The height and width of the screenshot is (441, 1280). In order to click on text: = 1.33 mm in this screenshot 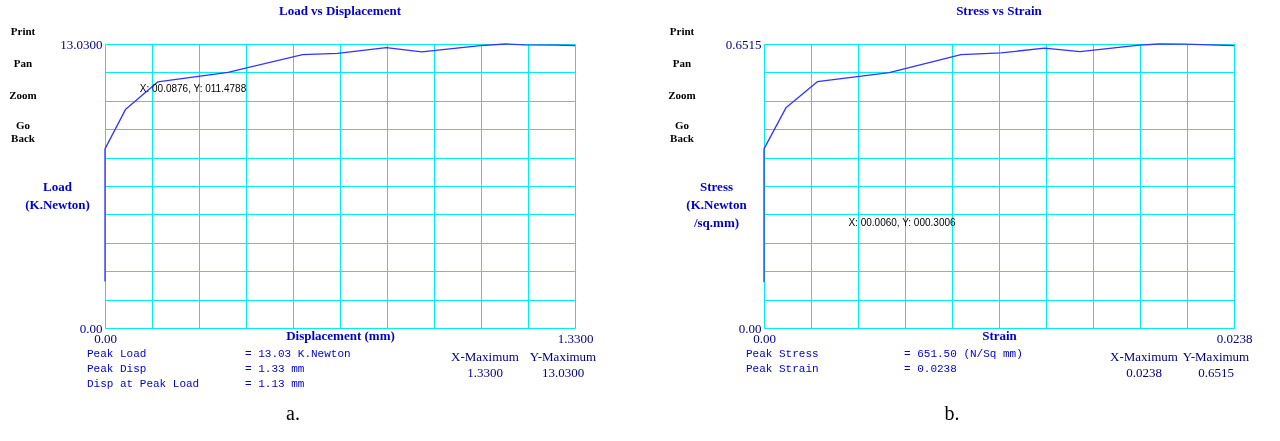, I will do `click(275, 369)`.